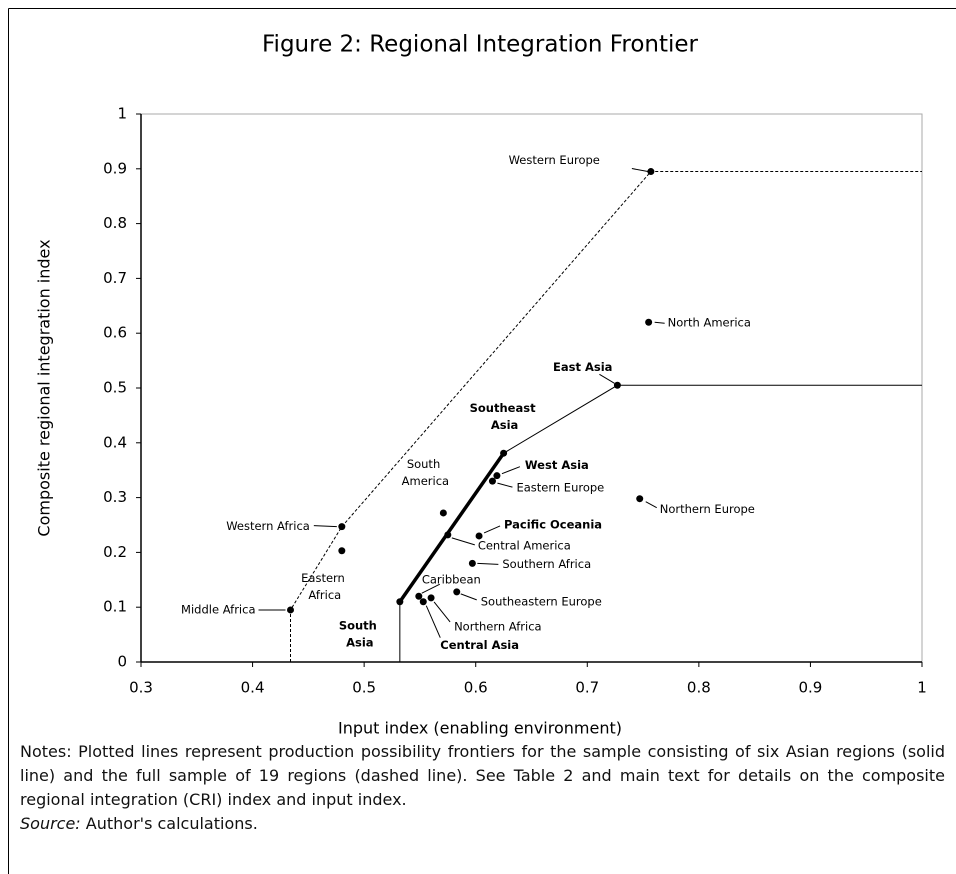 Image resolution: width=956 pixels, height=874 pixels. I want to click on point-label: Eastern Europe, so click(560, 488).